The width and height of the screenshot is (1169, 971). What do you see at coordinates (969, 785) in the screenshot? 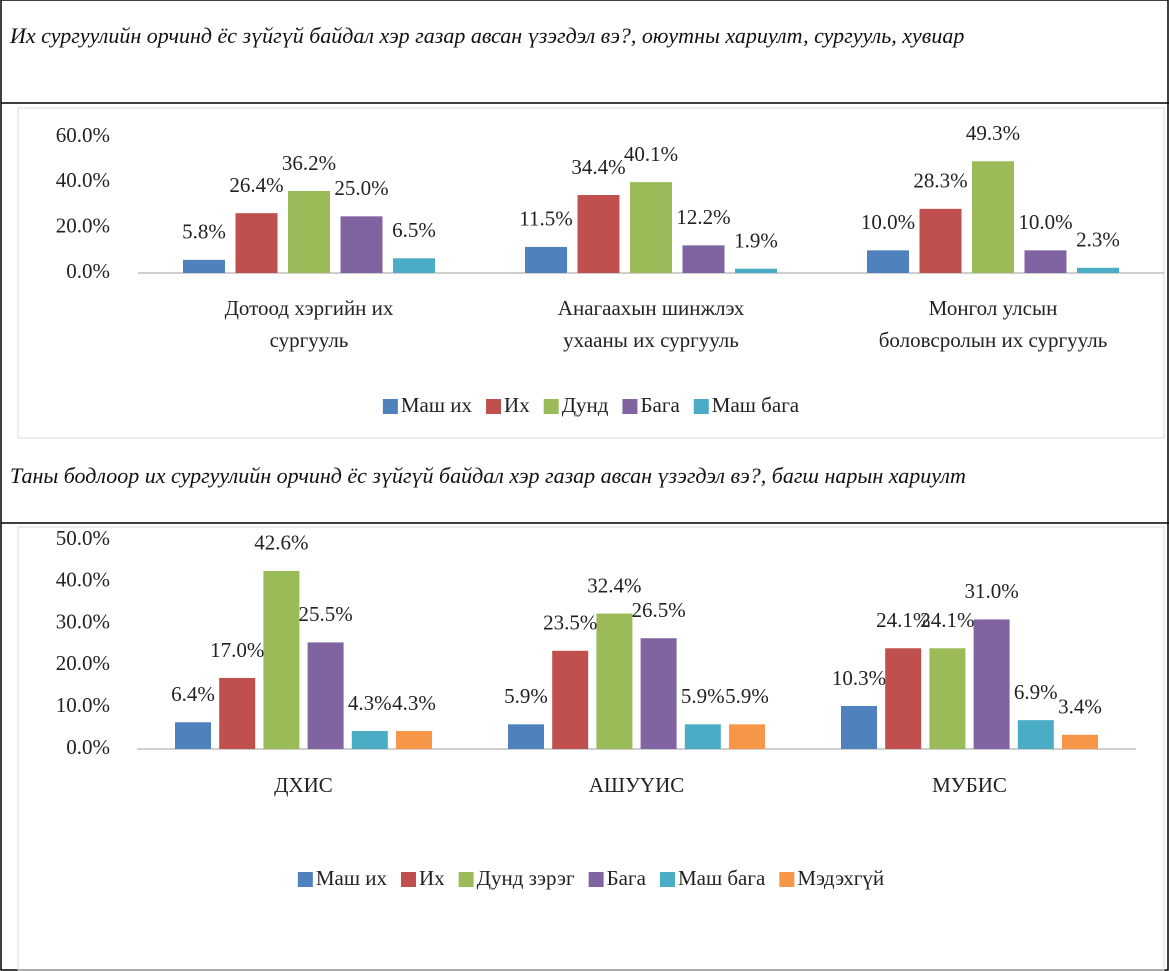
I see `x-tick-label: МУБИС` at bounding box center [969, 785].